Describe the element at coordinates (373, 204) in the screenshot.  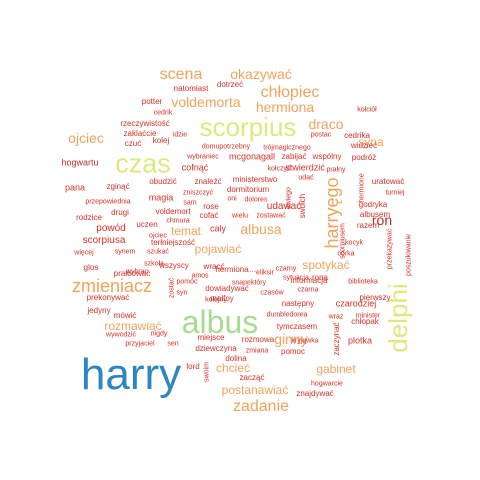
I see `word-godryka: godryka` at that location.